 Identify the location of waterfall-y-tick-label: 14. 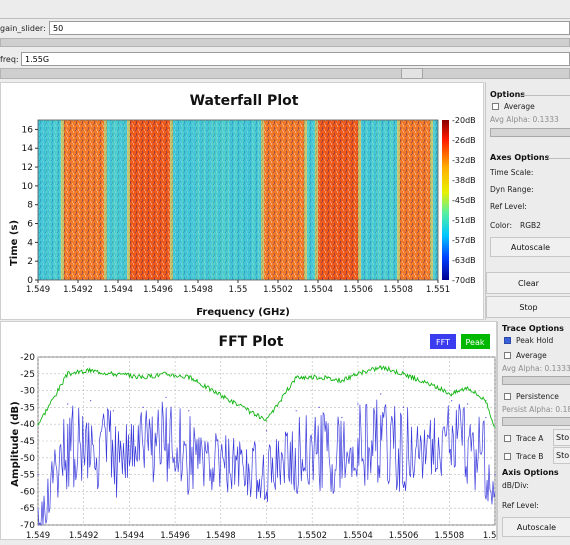
(28, 149).